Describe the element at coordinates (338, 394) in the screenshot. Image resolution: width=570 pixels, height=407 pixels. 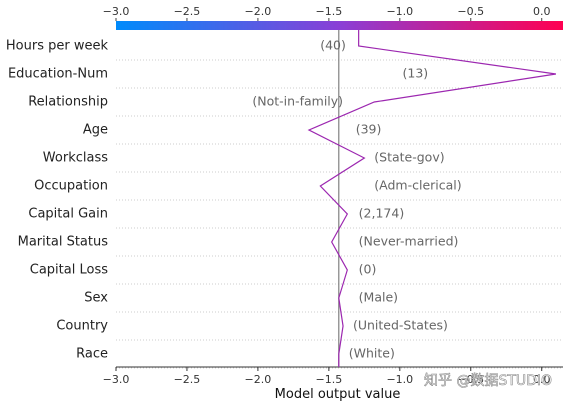
I see `x-axis-label: Model output value` at that location.